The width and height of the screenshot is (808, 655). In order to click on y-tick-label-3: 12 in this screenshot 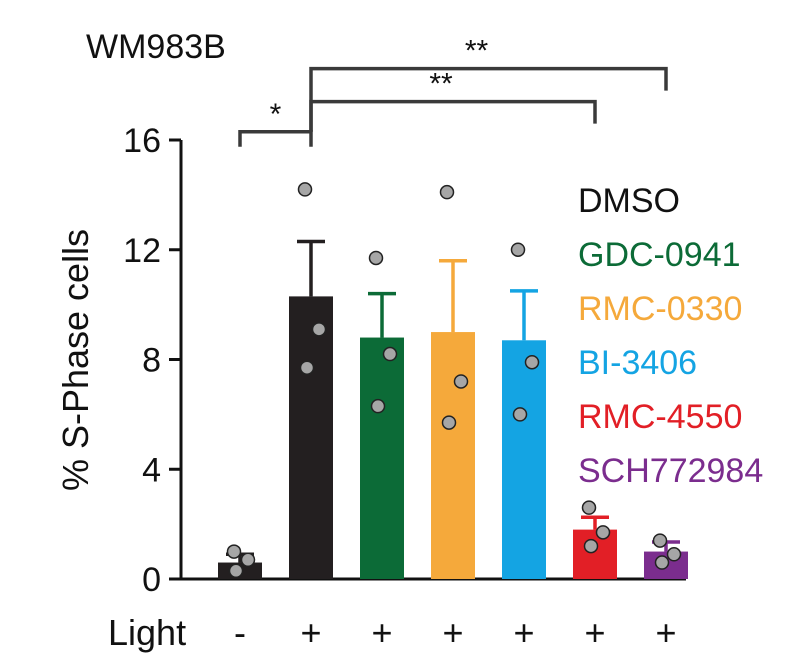, I will do `click(142, 251)`.